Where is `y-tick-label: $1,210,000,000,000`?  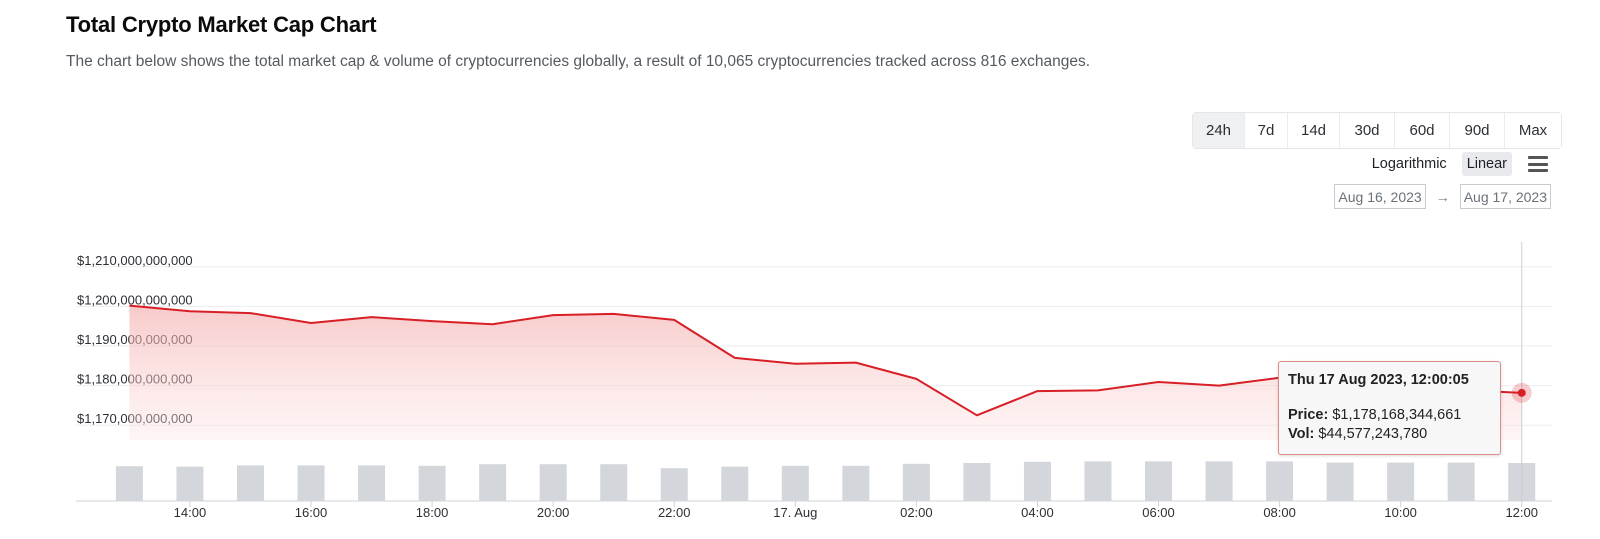
y-tick-label: $1,210,000,000,000 is located at coordinates (135, 260).